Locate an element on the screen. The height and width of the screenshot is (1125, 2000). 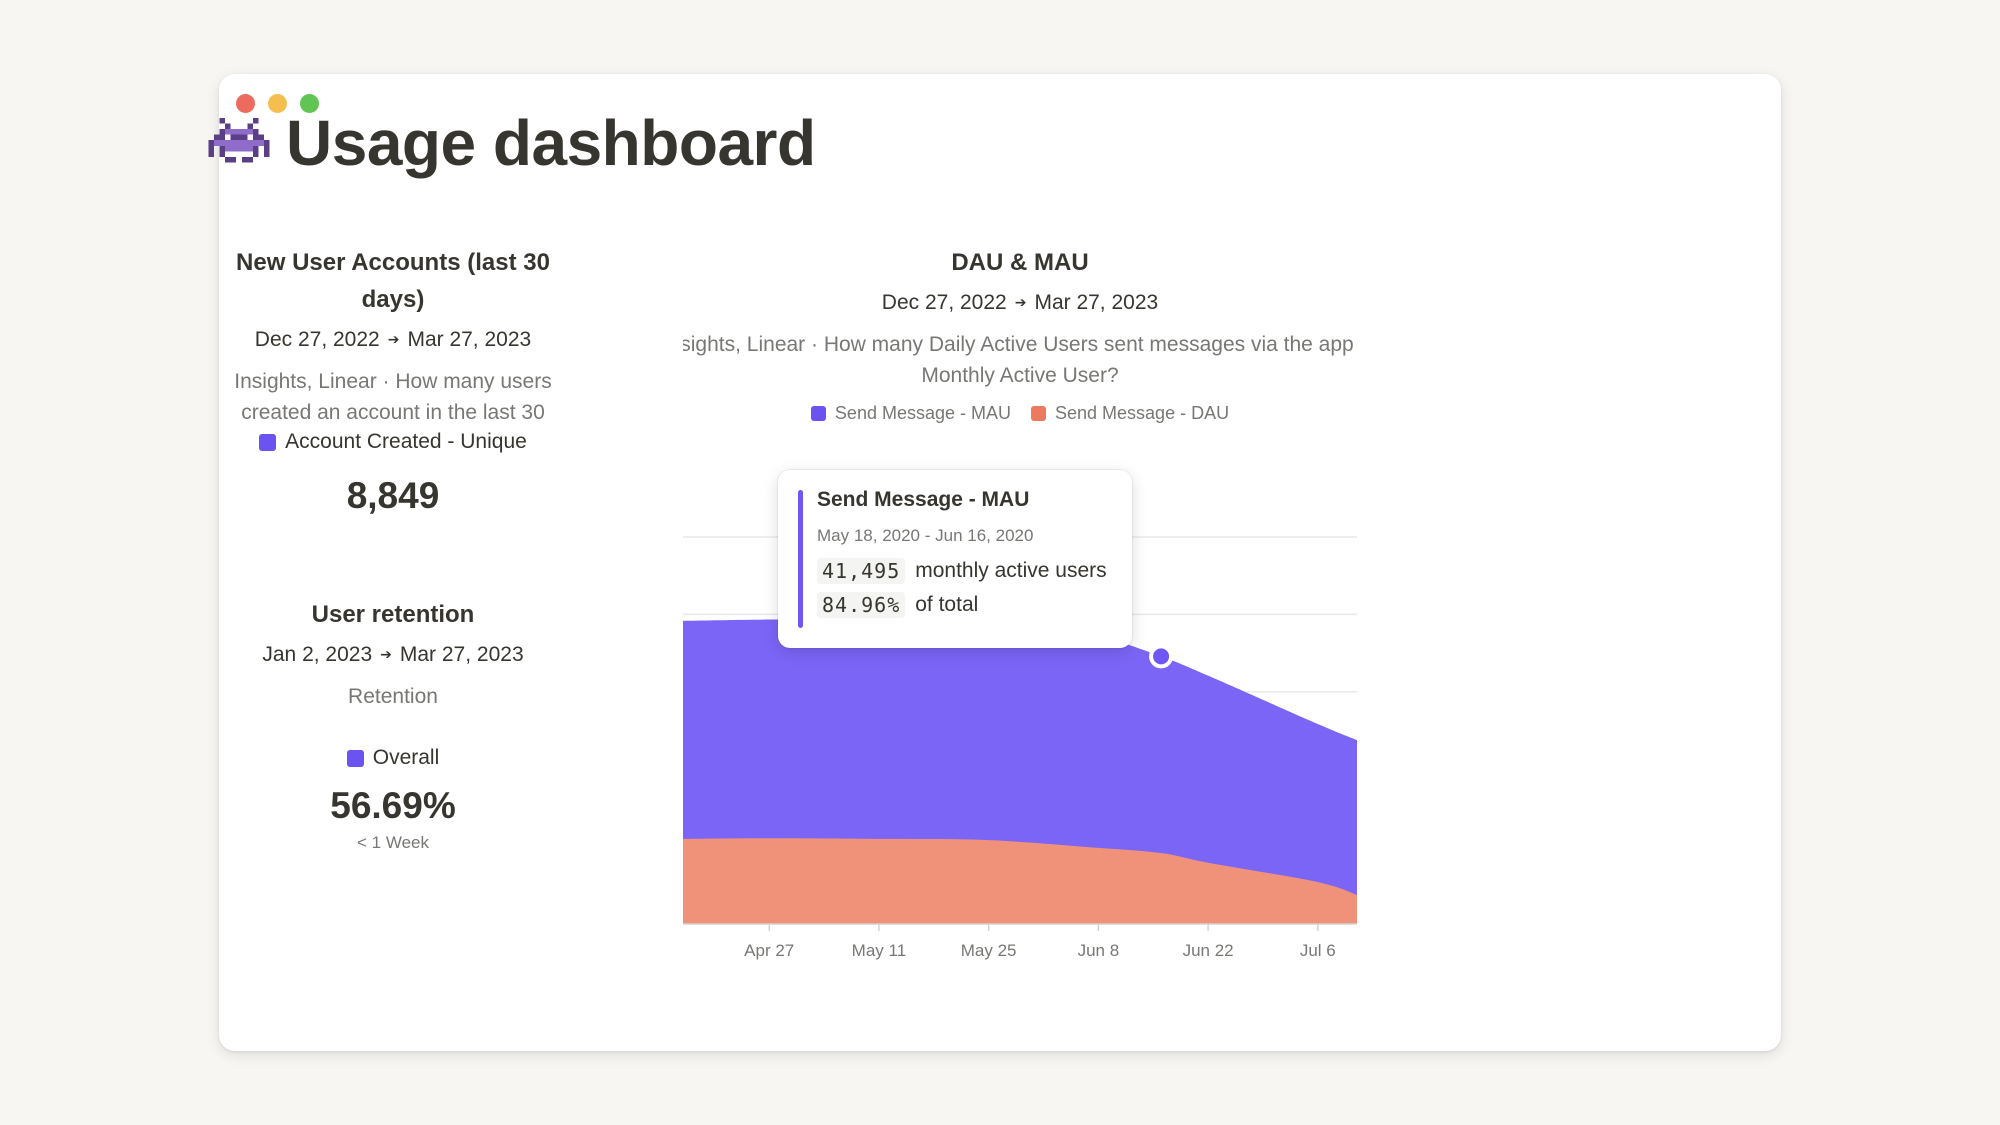
retention-value: 56.69% is located at coordinates (393, 805).